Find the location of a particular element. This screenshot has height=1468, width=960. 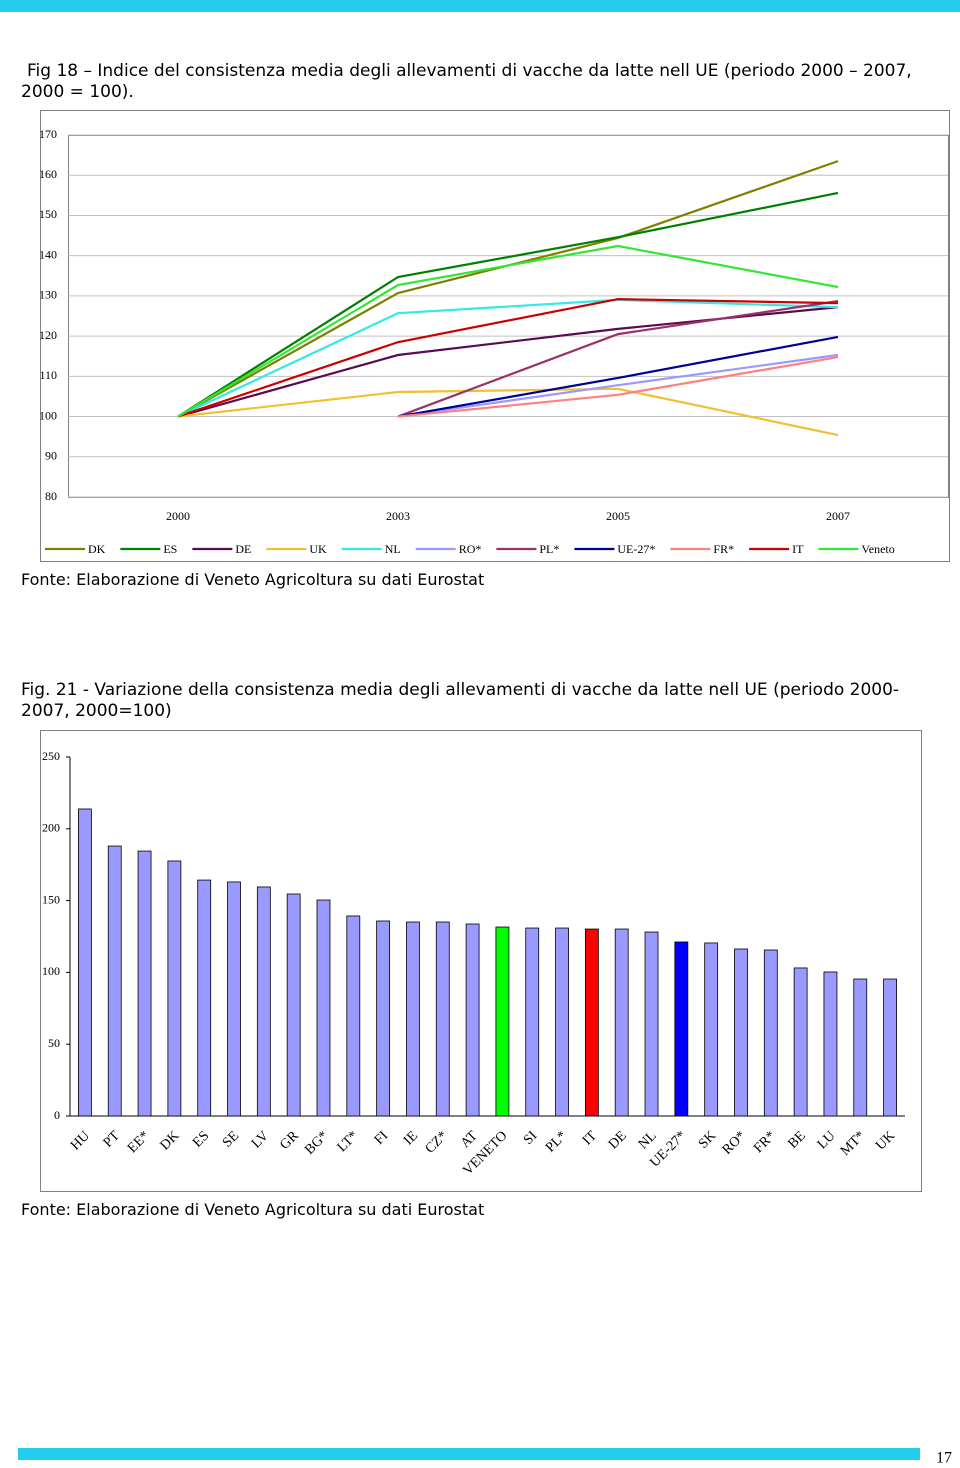

y-tick-label: 50 is located at coordinates (54, 1043).